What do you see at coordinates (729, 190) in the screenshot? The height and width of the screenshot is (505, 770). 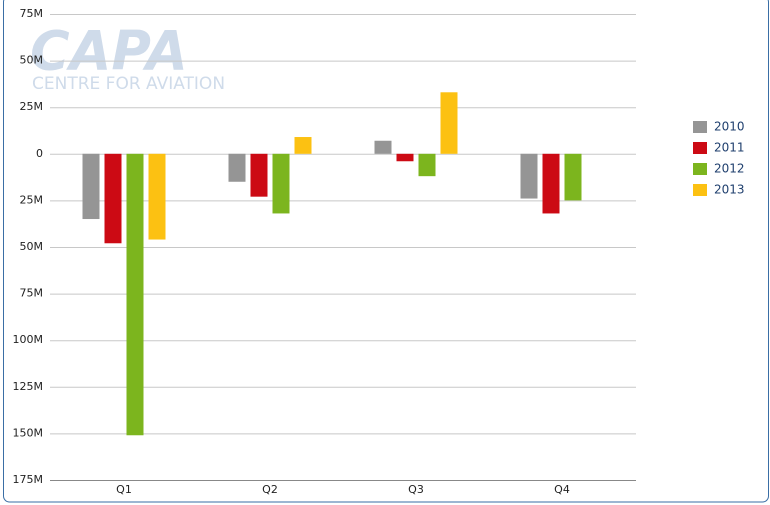 I see `legend-label: 2013` at bounding box center [729, 190].